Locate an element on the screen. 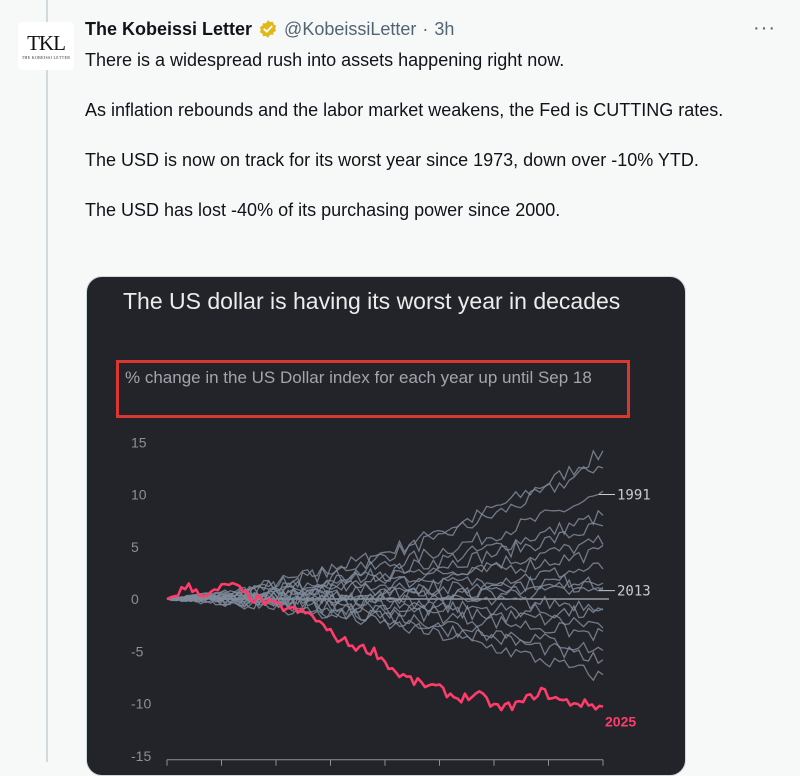  y-tick-label: -15 is located at coordinates (141, 756).